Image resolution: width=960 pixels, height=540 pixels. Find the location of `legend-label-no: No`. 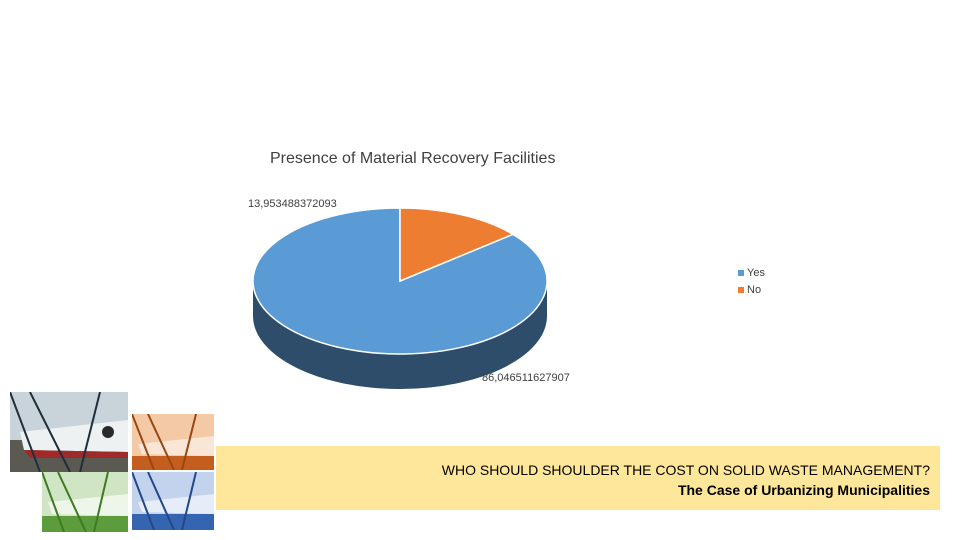

legend-label-no: No is located at coordinates (754, 289).